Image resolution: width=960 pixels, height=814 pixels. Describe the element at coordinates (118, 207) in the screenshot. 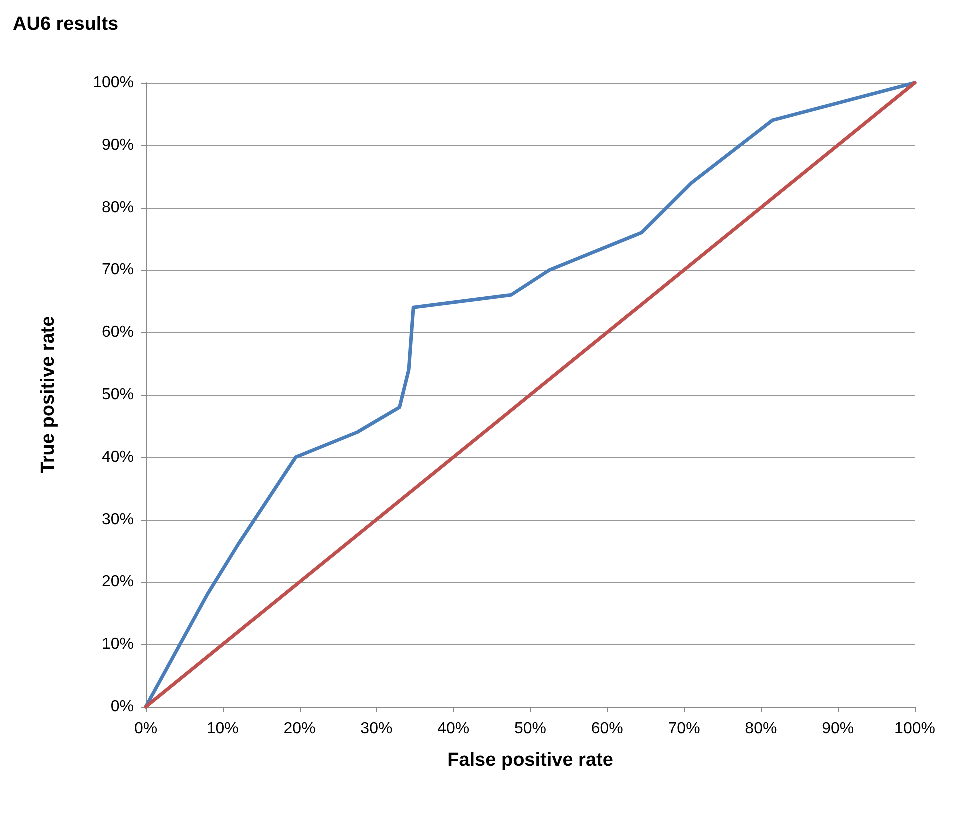

I see `y-tick-label: 80%` at that location.